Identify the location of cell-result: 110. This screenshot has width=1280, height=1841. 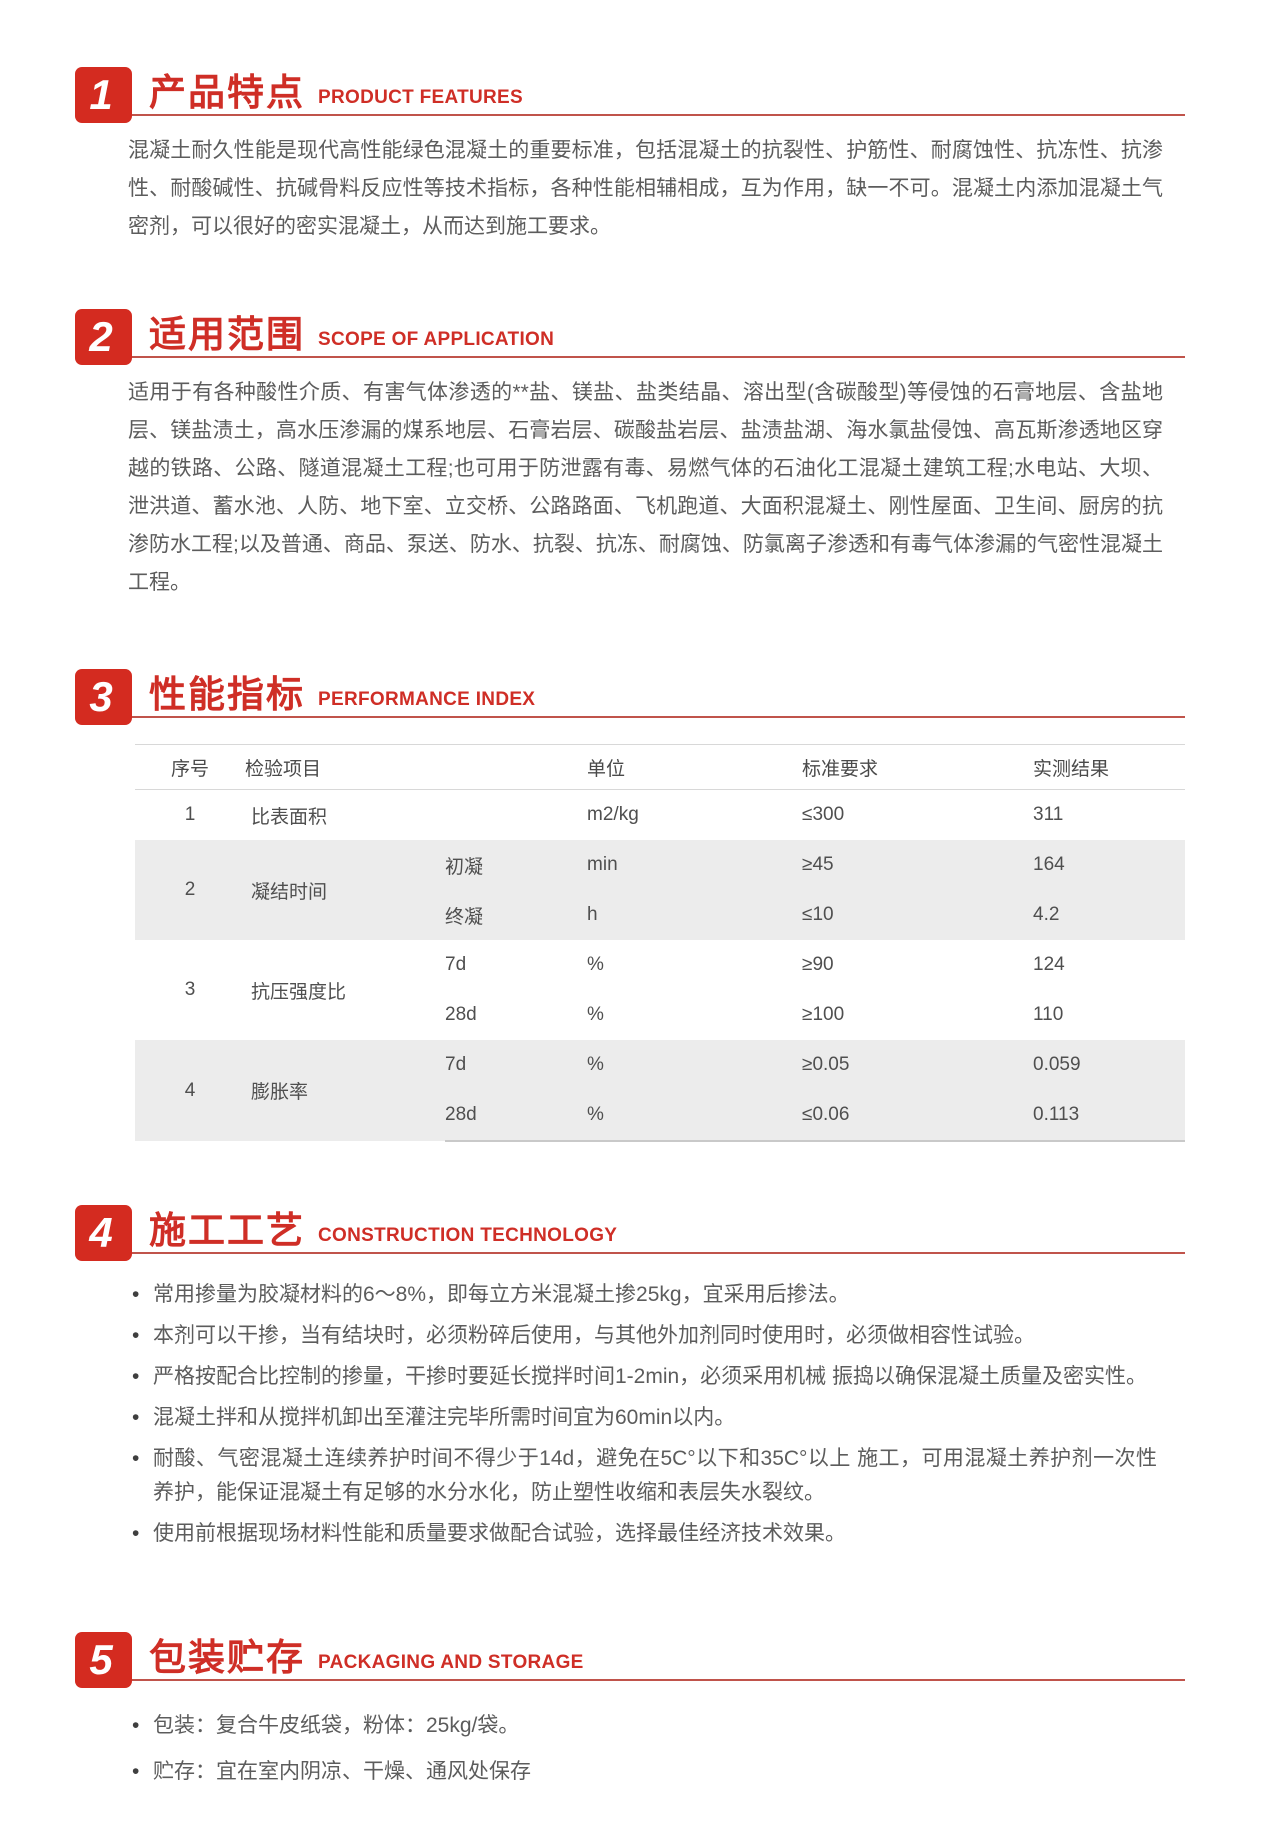
(1048, 1014).